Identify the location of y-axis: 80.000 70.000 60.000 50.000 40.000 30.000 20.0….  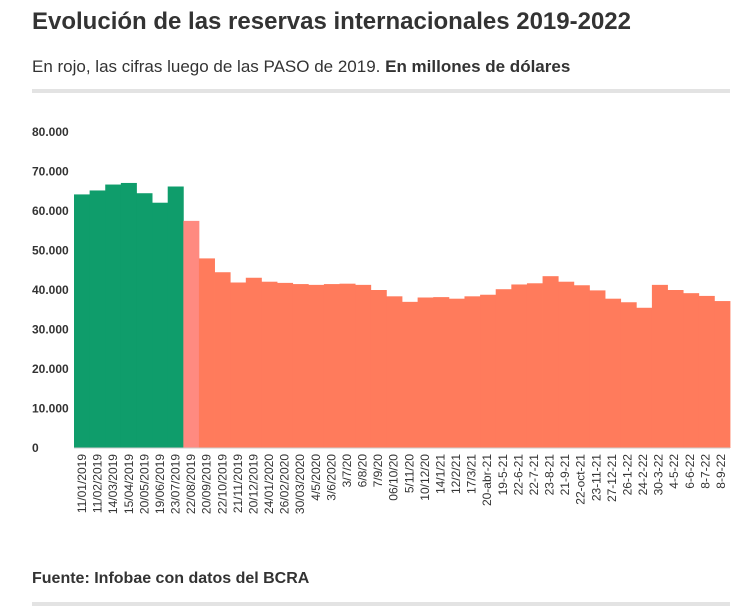
(50, 290).